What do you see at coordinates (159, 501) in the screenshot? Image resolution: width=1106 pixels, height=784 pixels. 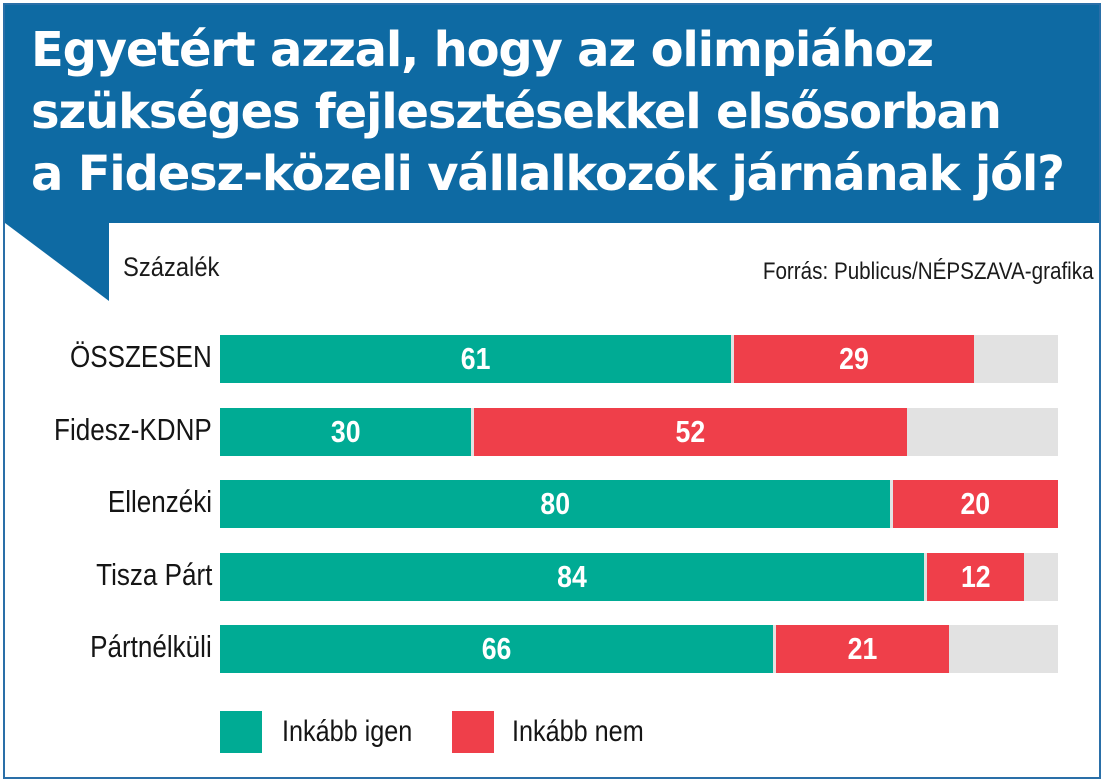 I see `category-label-ellenzeki: Ellenzéki` at bounding box center [159, 501].